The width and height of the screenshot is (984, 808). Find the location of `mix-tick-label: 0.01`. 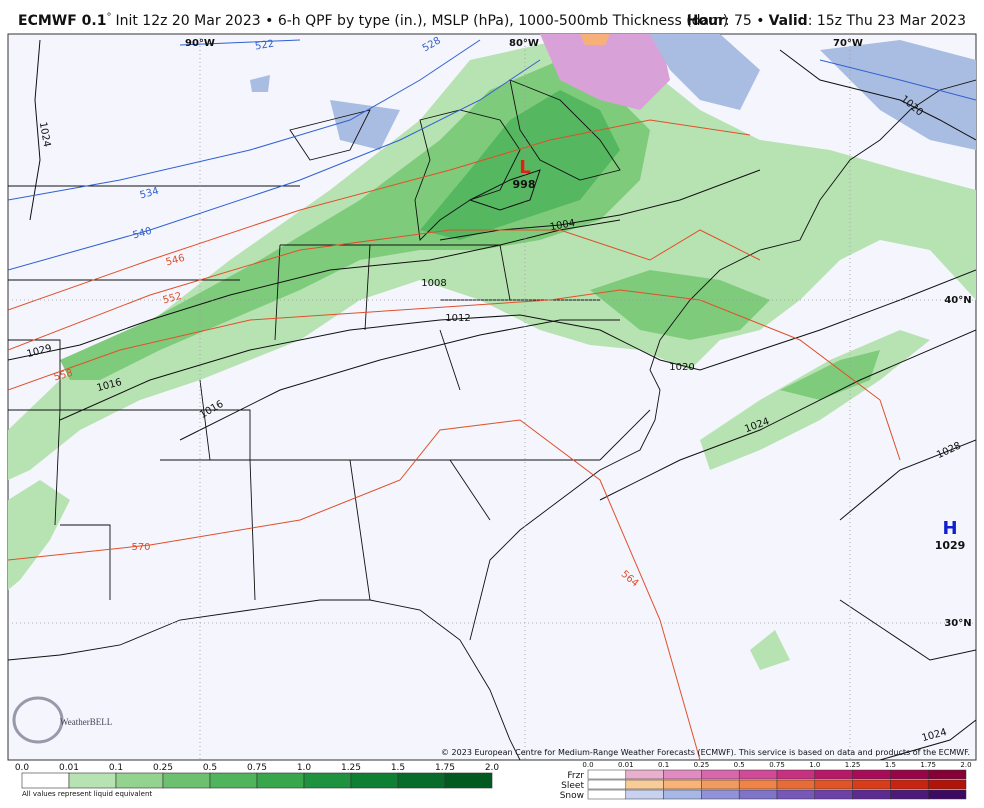

mix-tick-label: 0.01 is located at coordinates (626, 765).